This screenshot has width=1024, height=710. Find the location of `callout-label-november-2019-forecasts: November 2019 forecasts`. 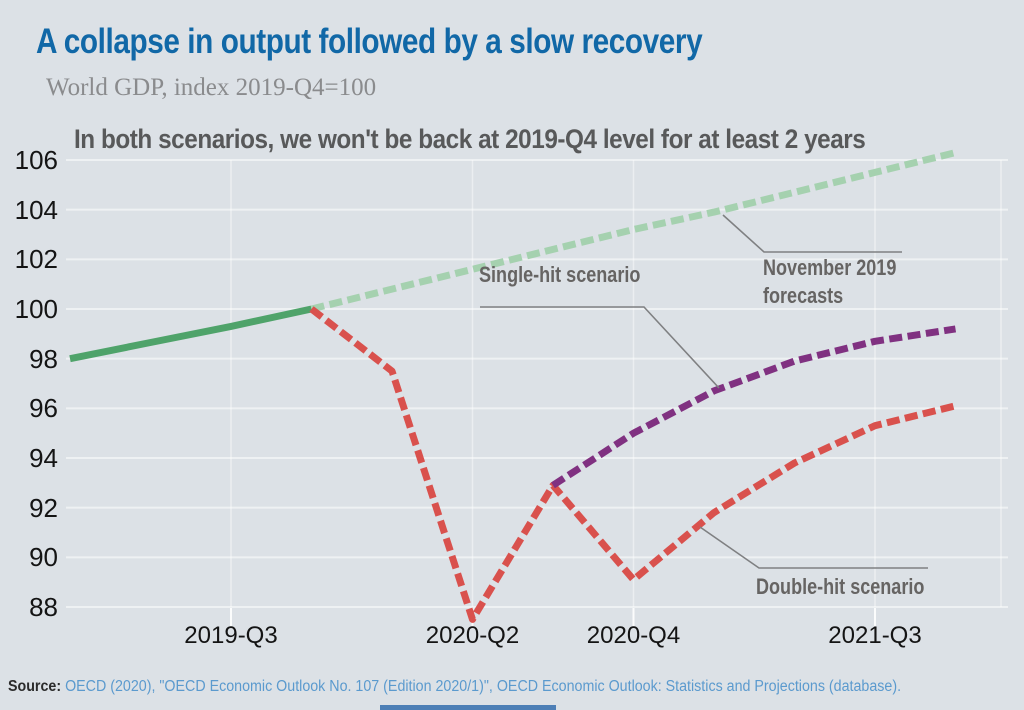

callout-label-november-2019-forecasts: November 2019 forecasts is located at coordinates (830, 281).